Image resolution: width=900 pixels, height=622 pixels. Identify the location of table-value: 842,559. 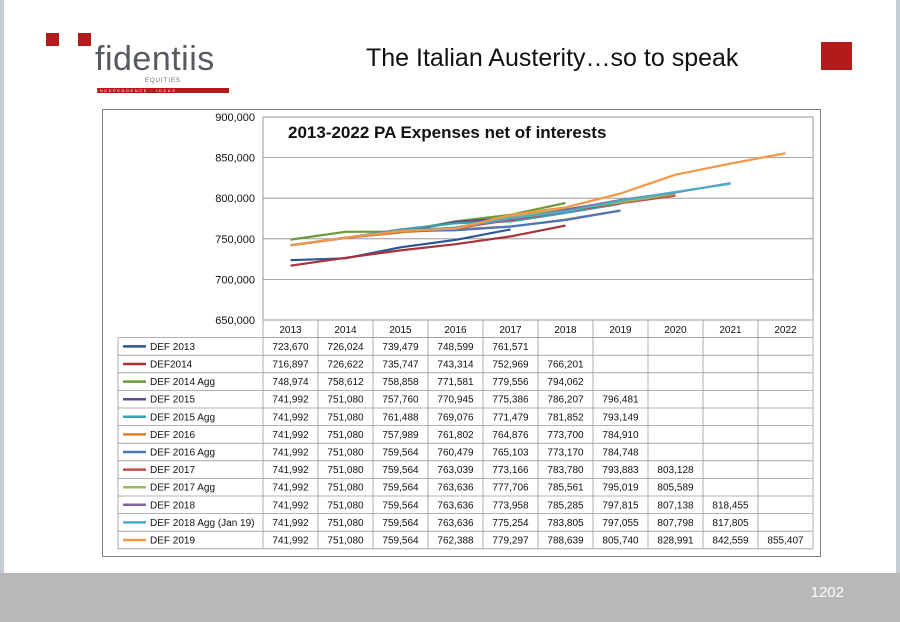
(730, 541).